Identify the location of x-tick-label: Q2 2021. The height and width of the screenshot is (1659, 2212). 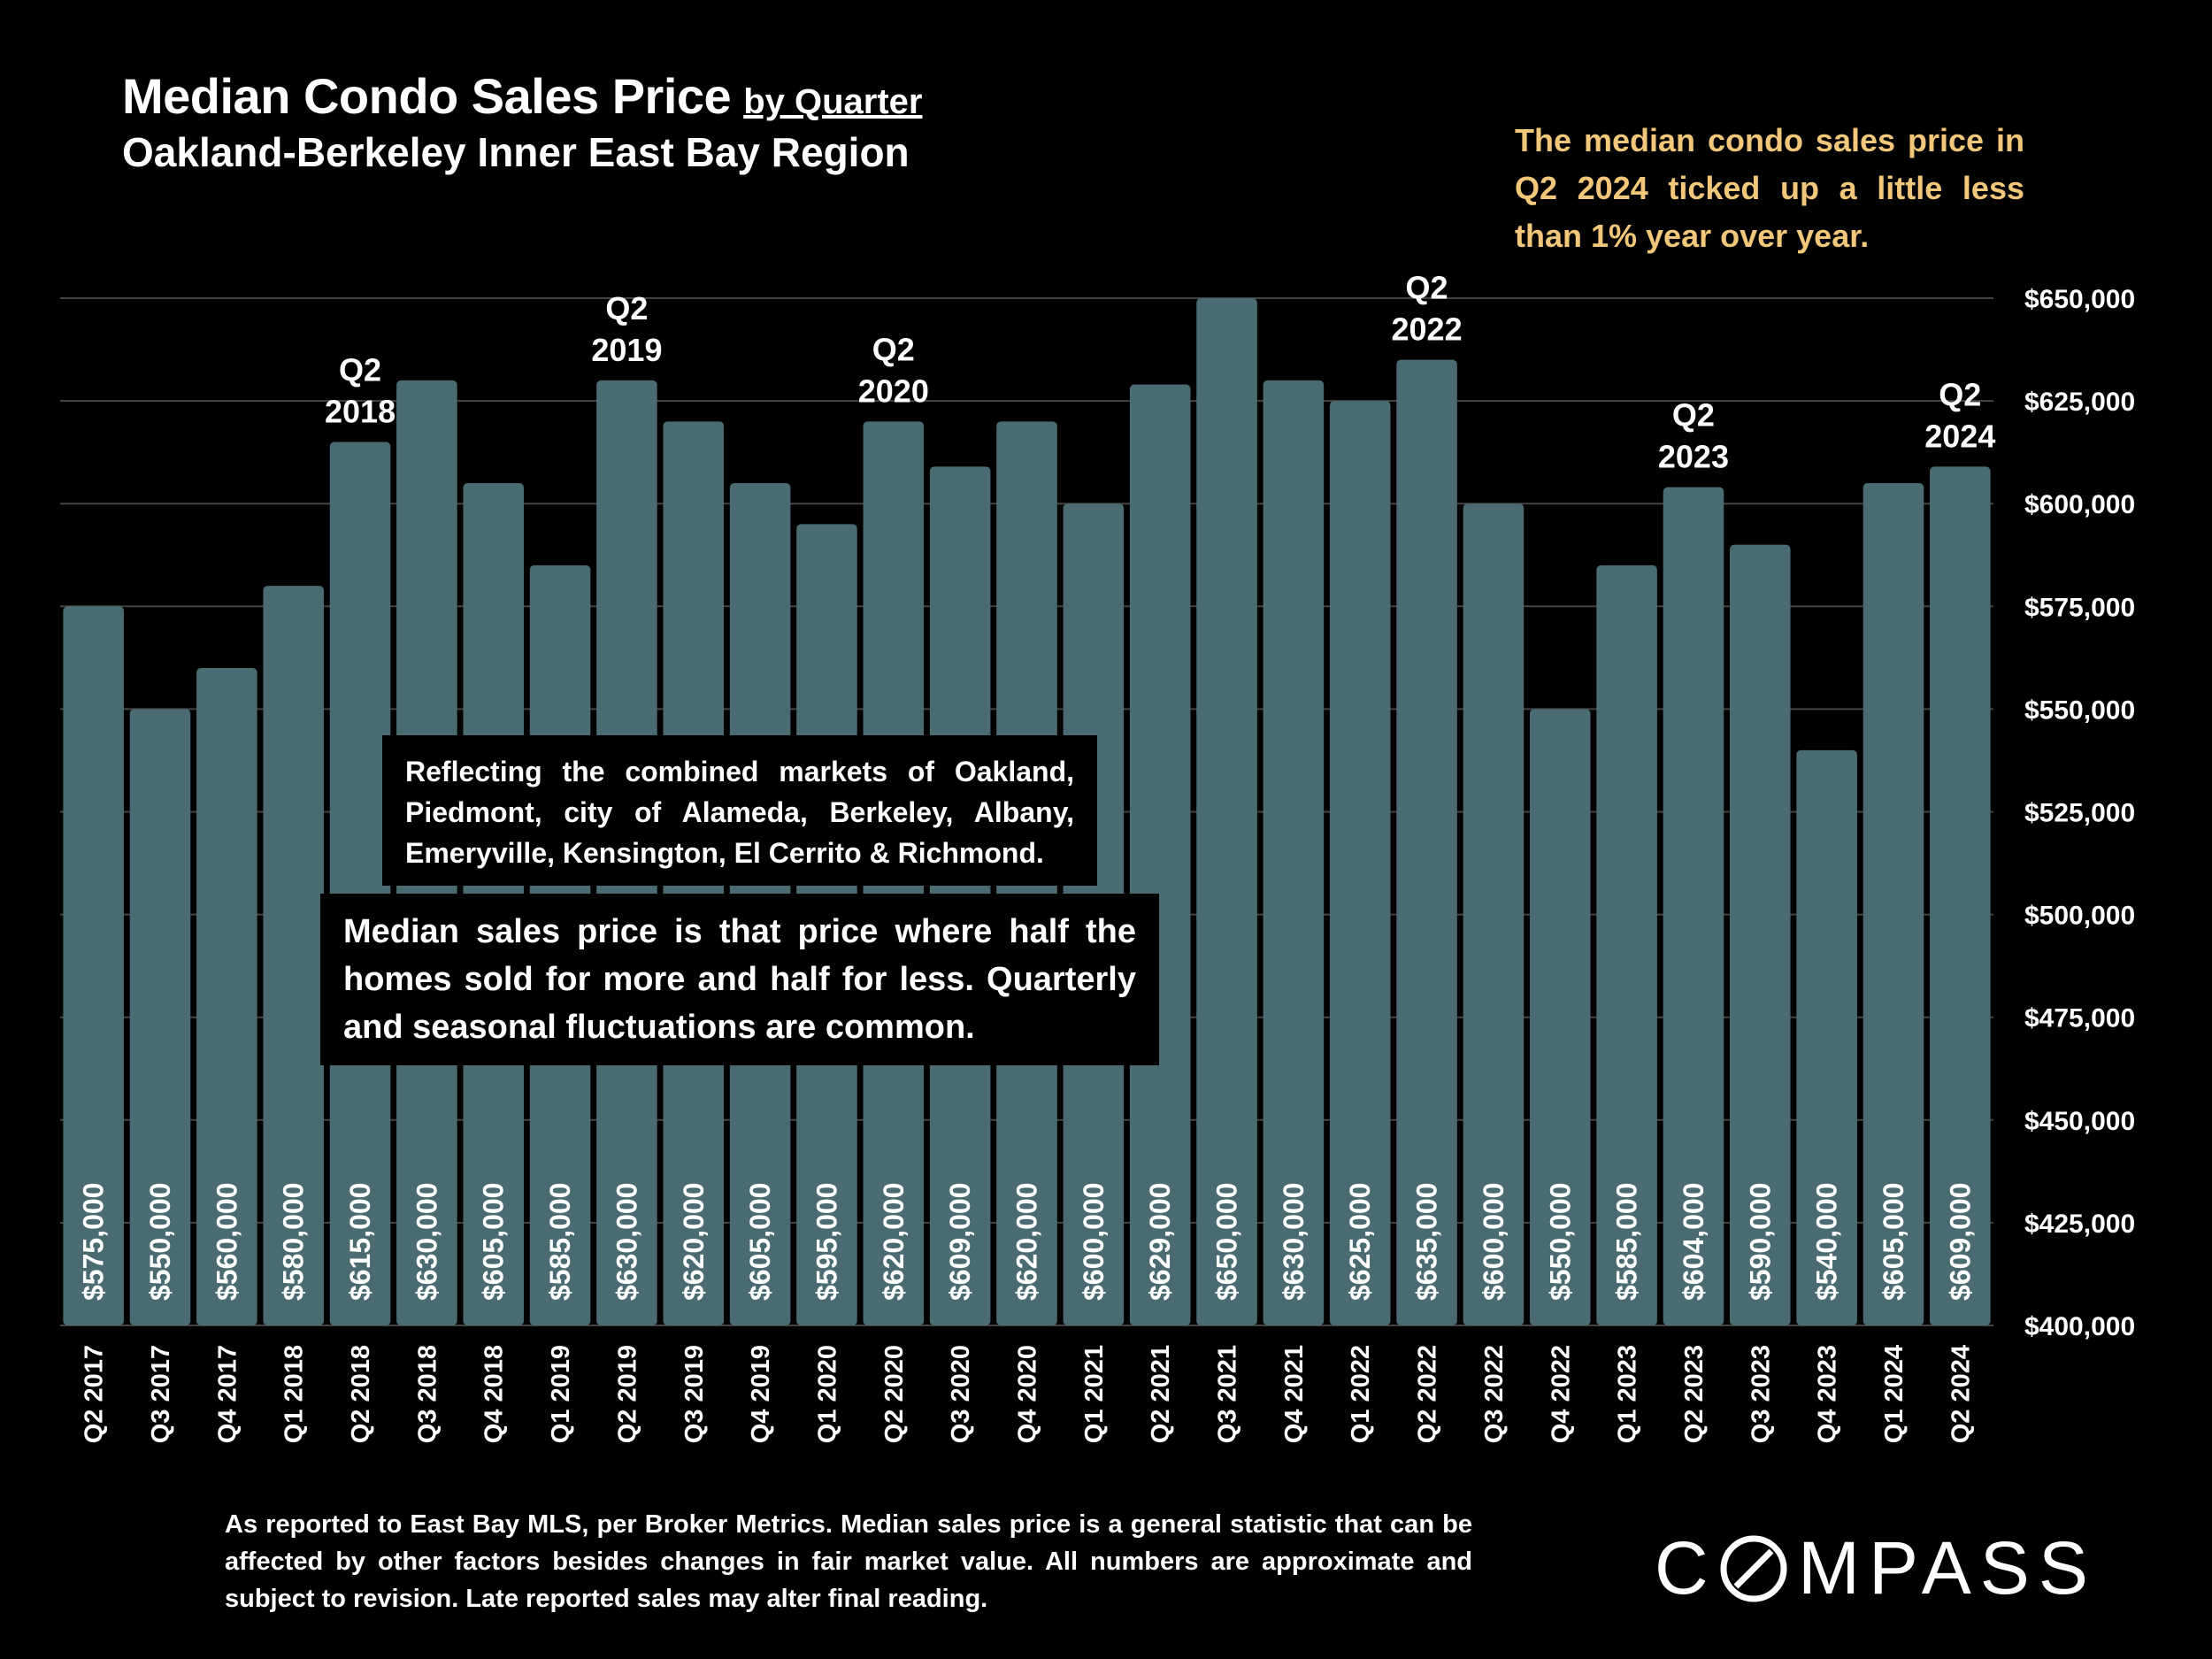
(1161, 1394).